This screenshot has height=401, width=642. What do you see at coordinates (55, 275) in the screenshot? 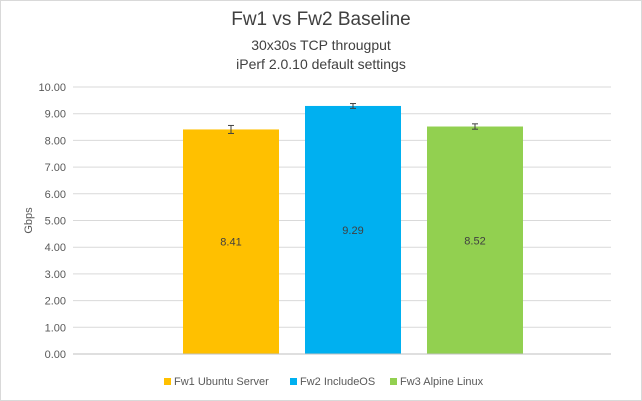
I see `y-tick-label: 3.00` at bounding box center [55, 275].